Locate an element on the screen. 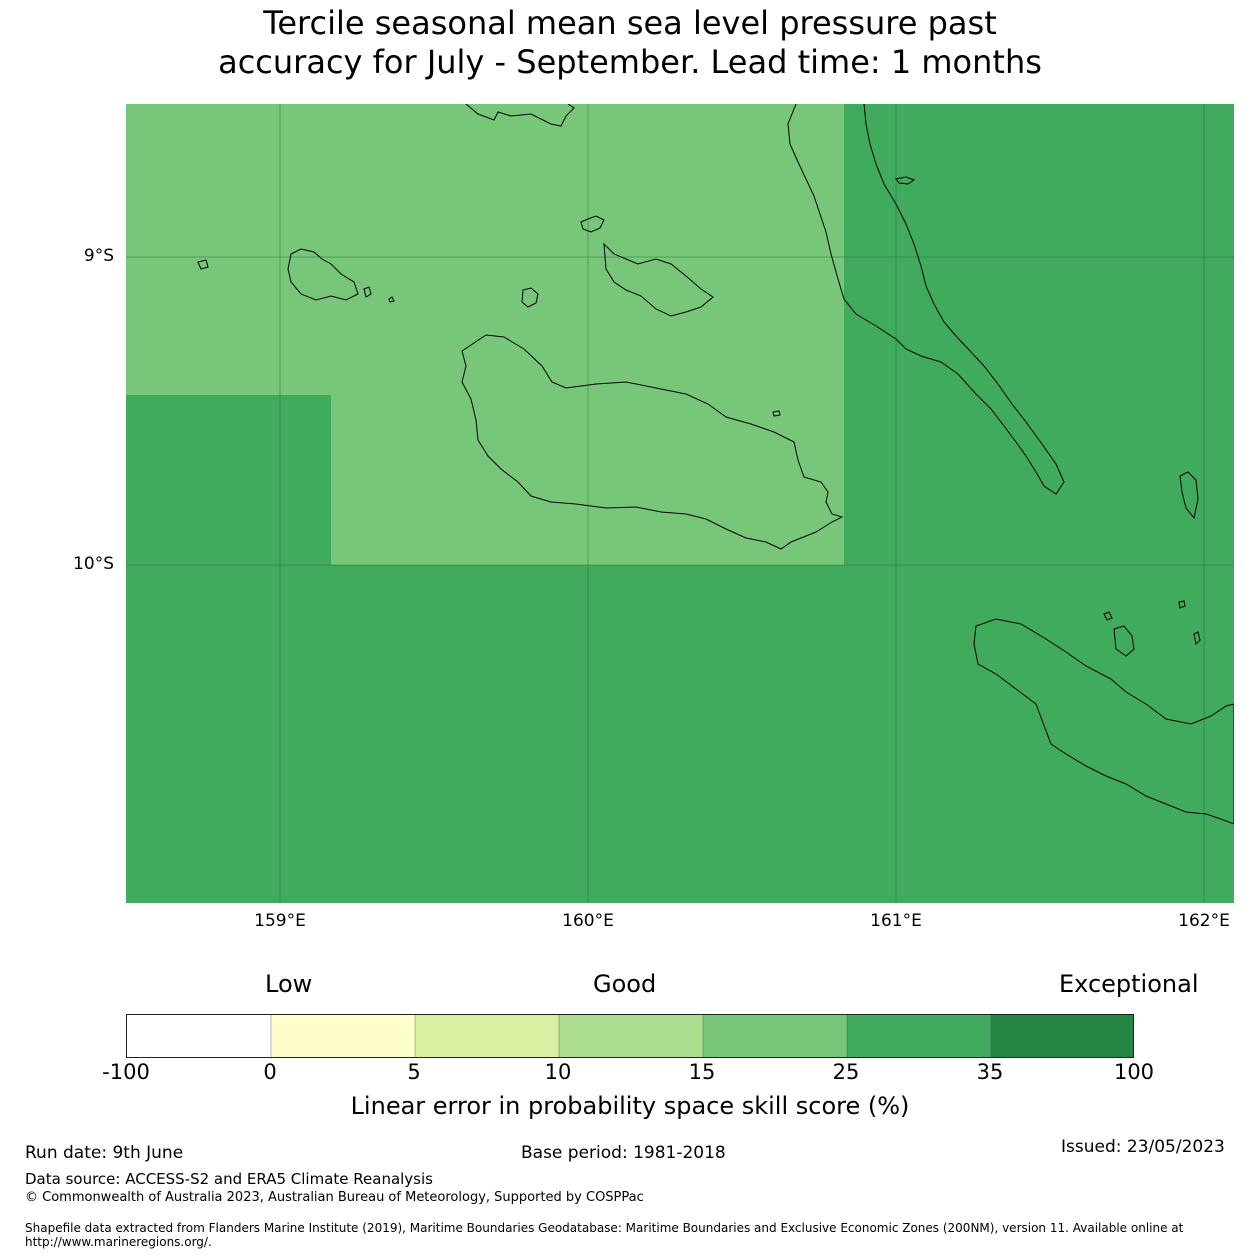  colorbar-tick-25: 25 is located at coordinates (846, 1072).